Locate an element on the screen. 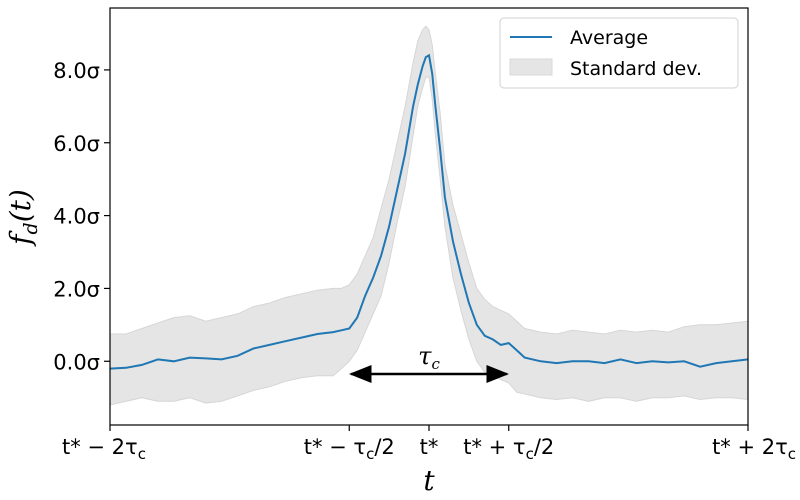 The width and height of the screenshot is (800, 500). y-tick-label: 4.0σ is located at coordinates (76, 217).